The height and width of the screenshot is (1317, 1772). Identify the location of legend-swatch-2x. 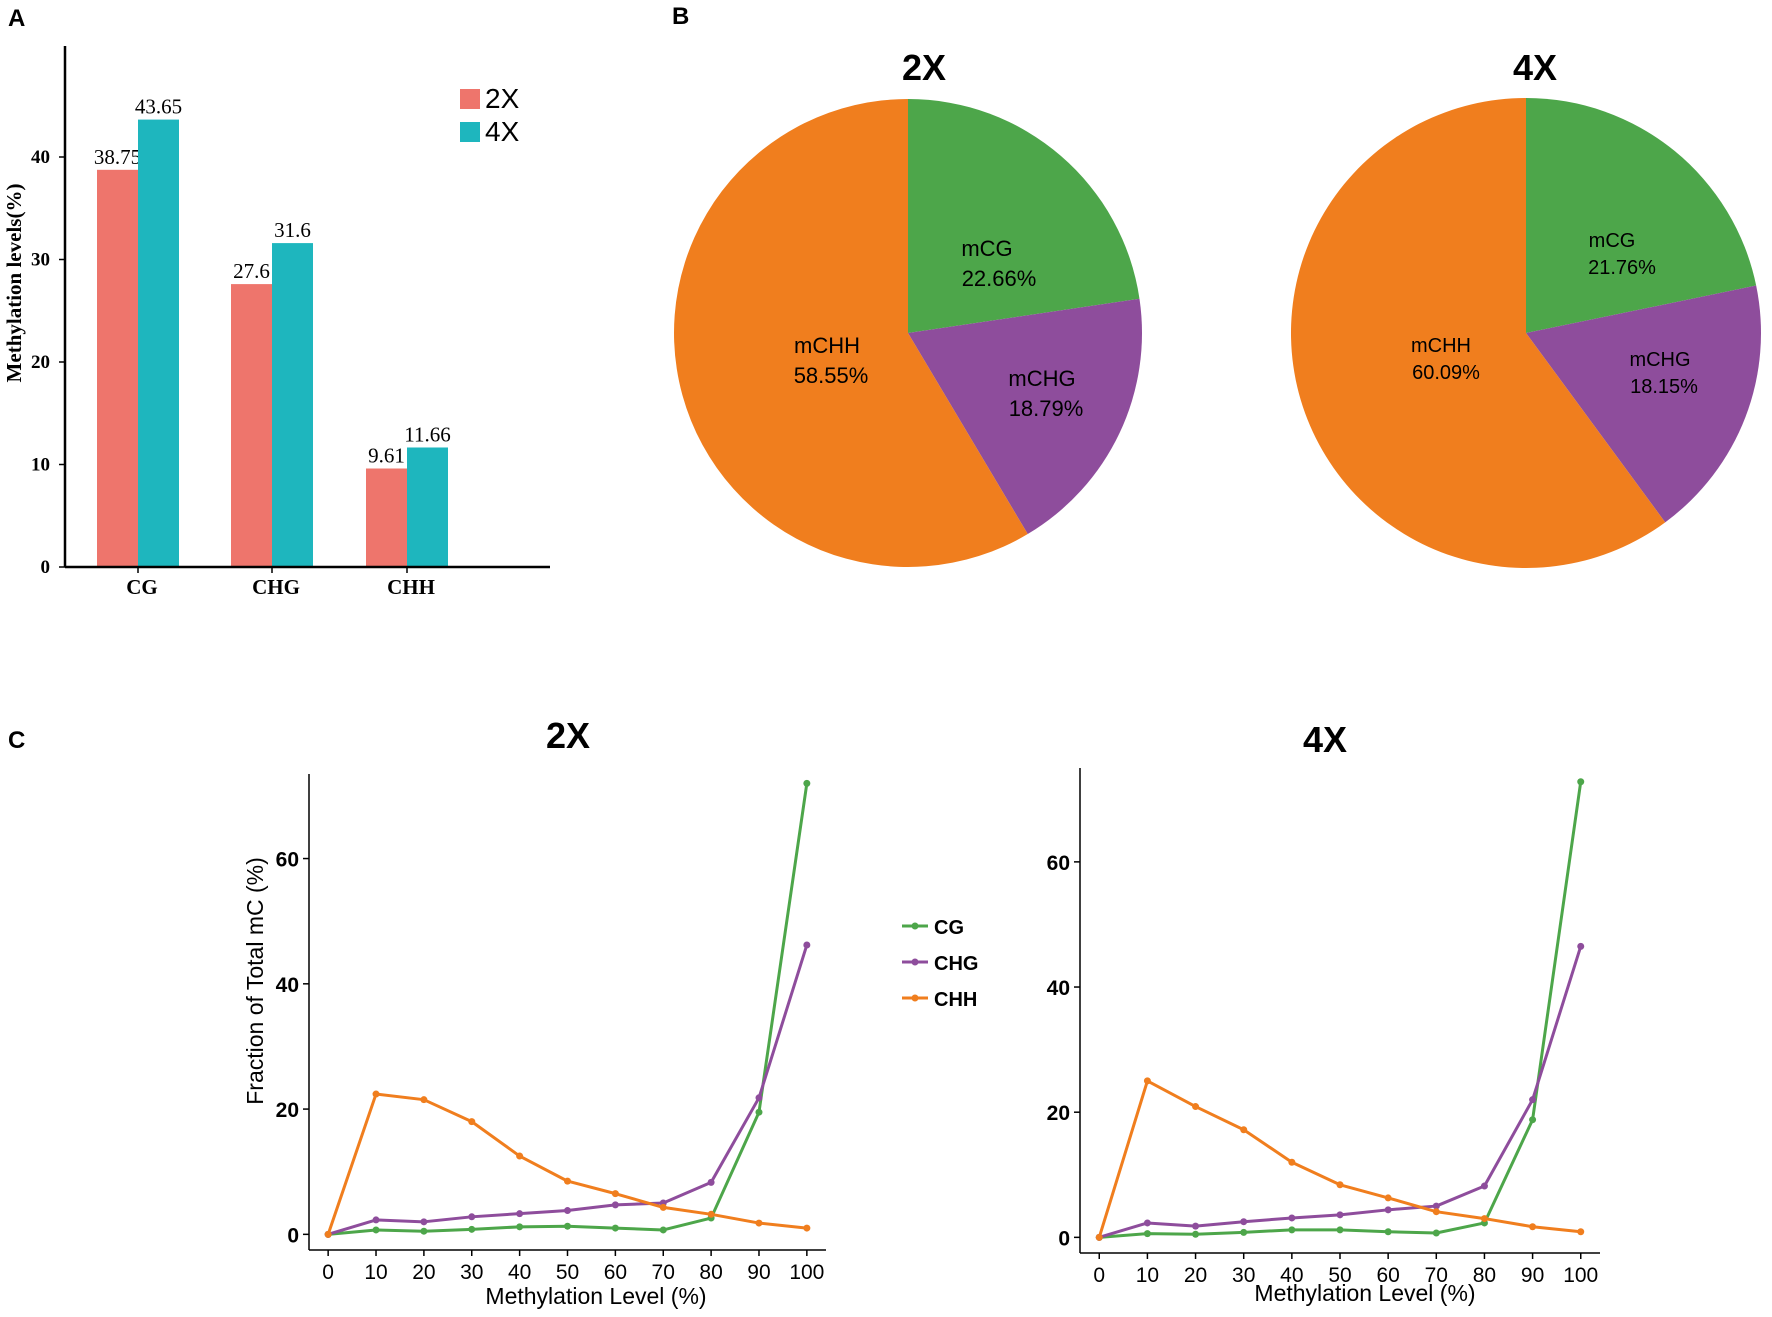
(470, 99).